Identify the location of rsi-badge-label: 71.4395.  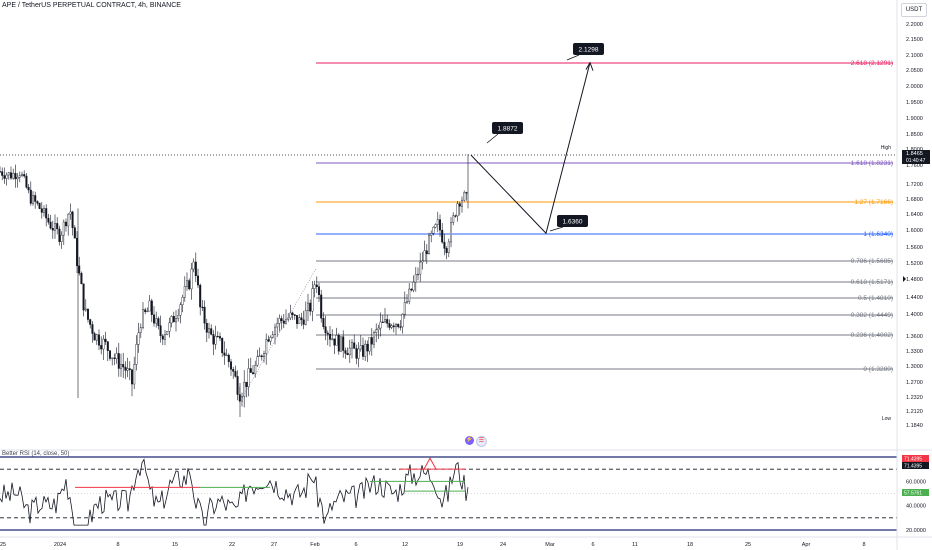
(913, 467).